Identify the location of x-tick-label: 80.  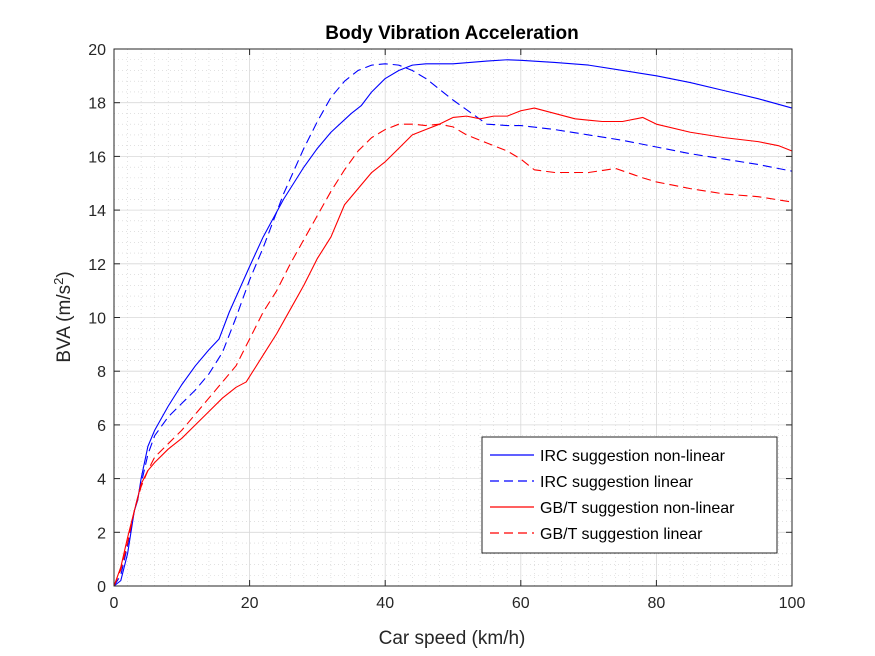
(657, 603).